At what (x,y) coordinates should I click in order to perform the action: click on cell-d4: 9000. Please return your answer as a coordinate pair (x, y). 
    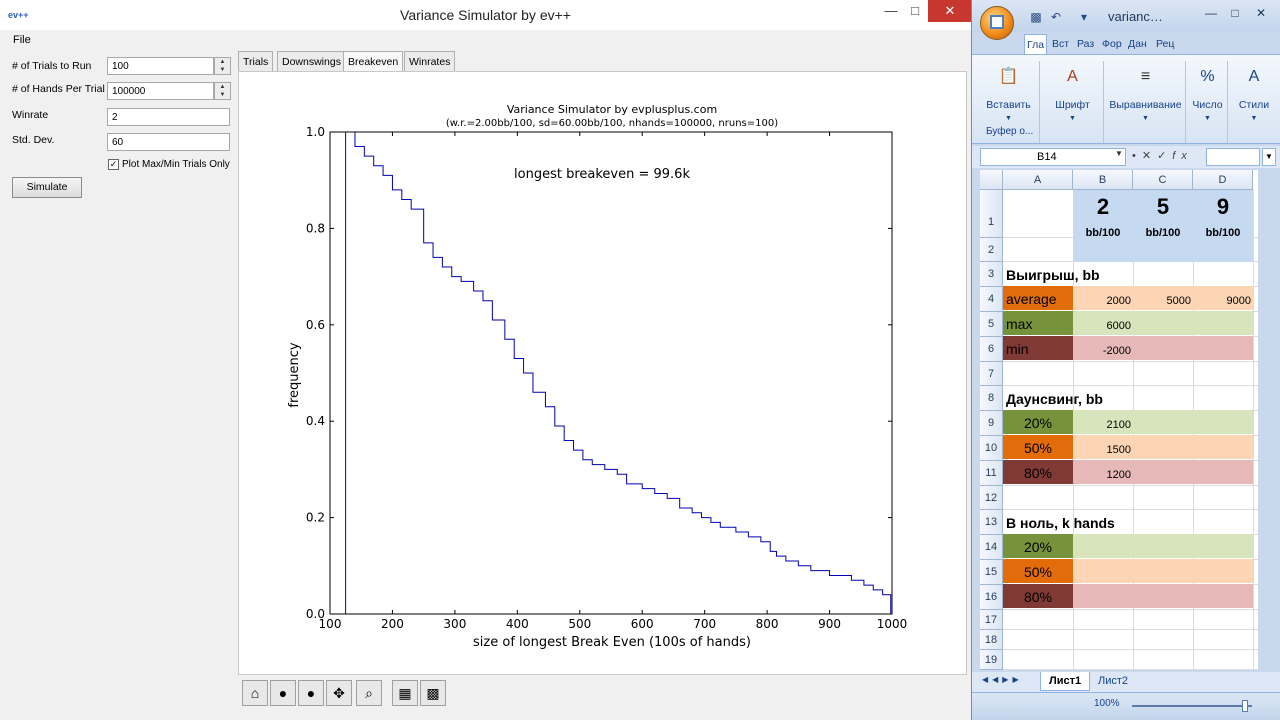
    Looking at the image, I should click on (1238, 301).